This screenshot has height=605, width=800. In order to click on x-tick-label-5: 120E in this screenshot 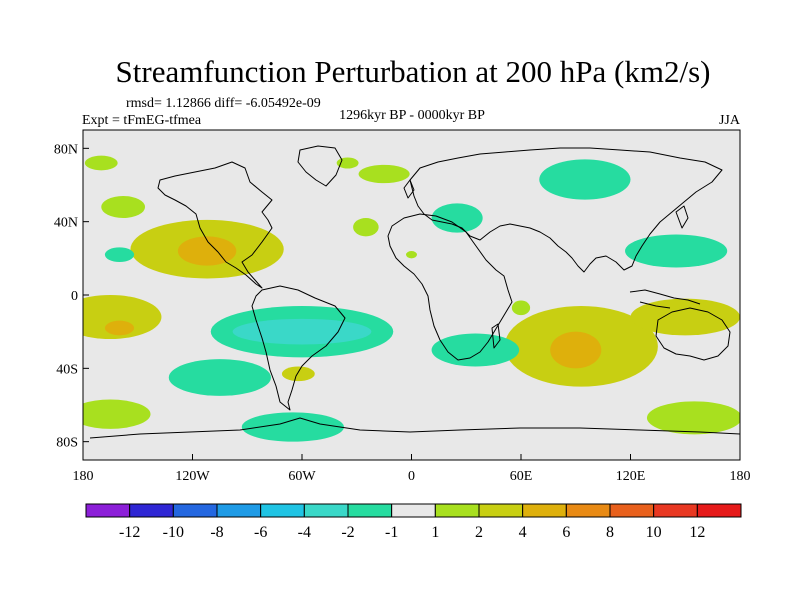, I will do `click(631, 476)`.